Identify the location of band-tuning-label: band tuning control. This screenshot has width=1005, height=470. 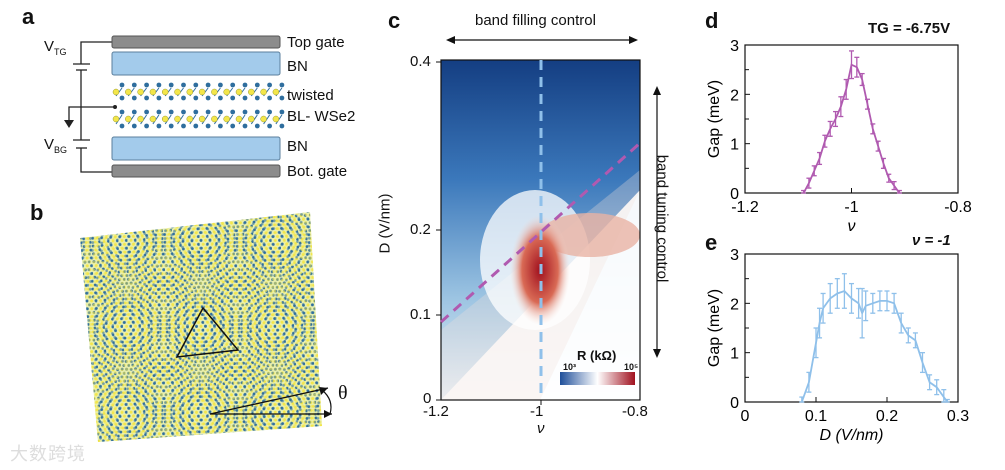
(662, 218).